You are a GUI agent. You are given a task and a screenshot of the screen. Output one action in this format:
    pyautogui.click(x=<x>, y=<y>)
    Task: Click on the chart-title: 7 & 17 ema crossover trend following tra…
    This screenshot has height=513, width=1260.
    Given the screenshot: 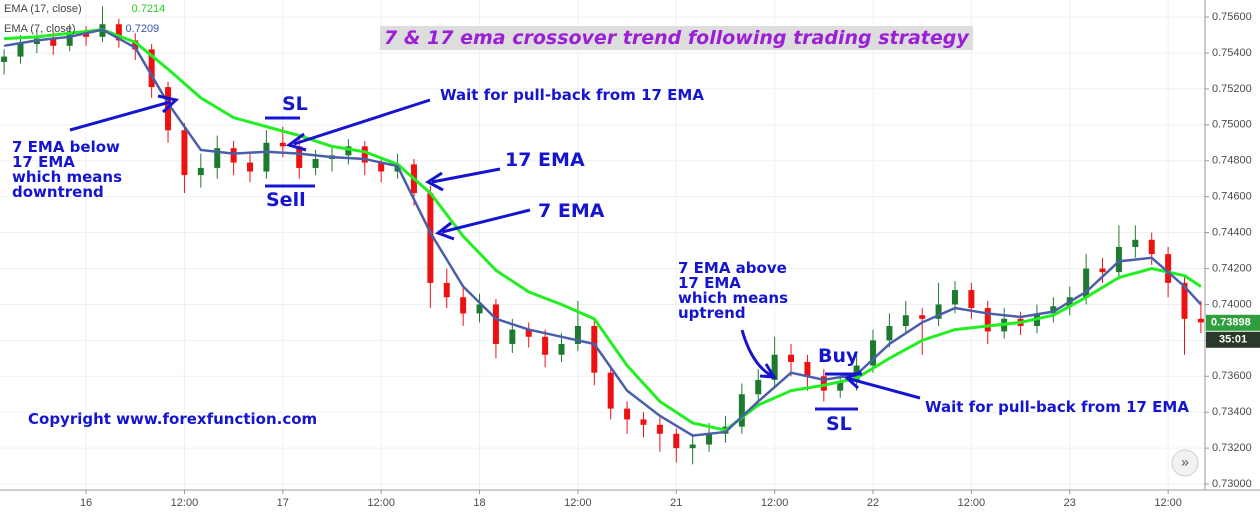 What is the action you would take?
    pyautogui.click(x=676, y=38)
    